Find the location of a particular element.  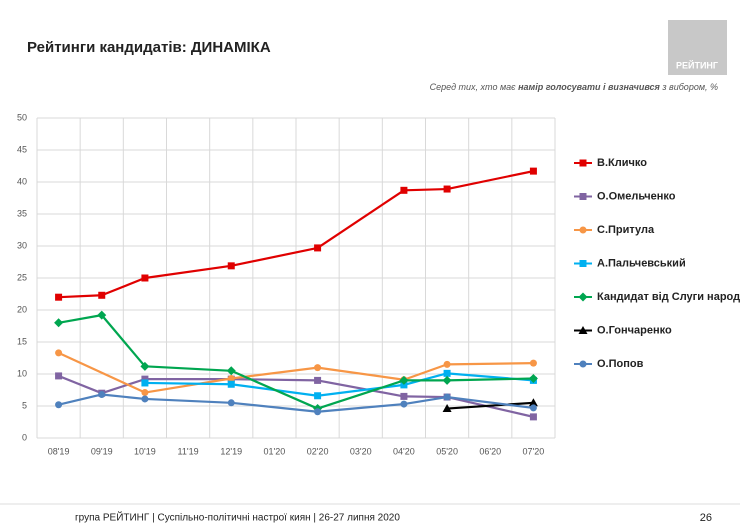

x-tick-label: 01'20 is located at coordinates (275, 451).